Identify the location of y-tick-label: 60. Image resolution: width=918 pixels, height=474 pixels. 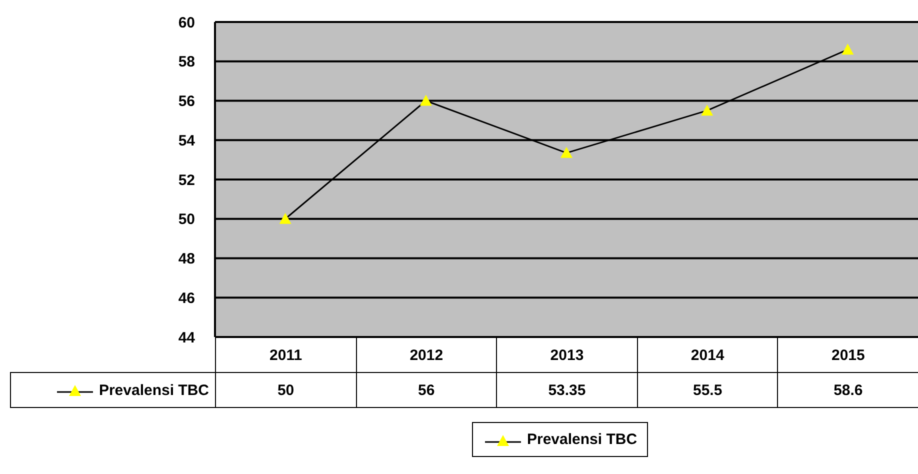
(186, 23).